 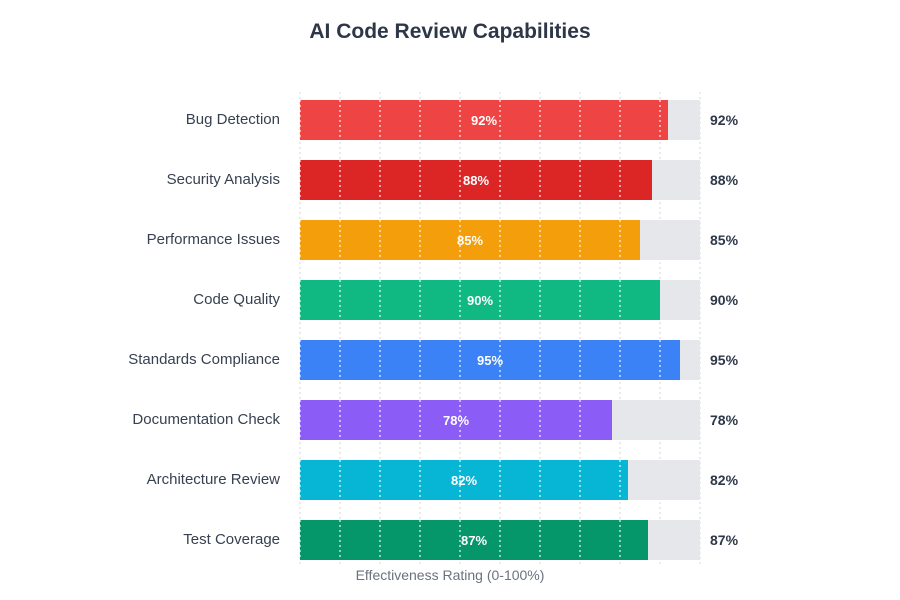 I want to click on bar-value-label: 82%, so click(x=464, y=480).